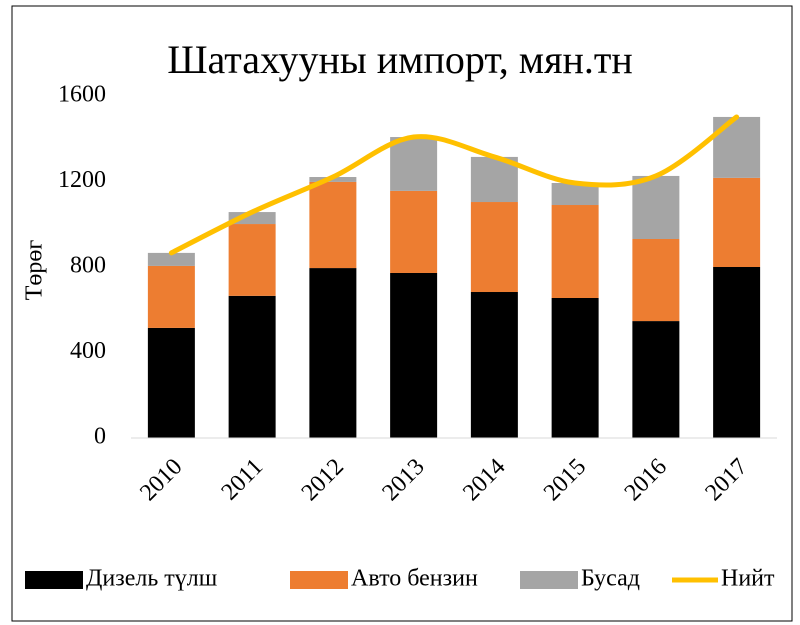  I want to click on y-tick-label: 800, so click(88, 266).